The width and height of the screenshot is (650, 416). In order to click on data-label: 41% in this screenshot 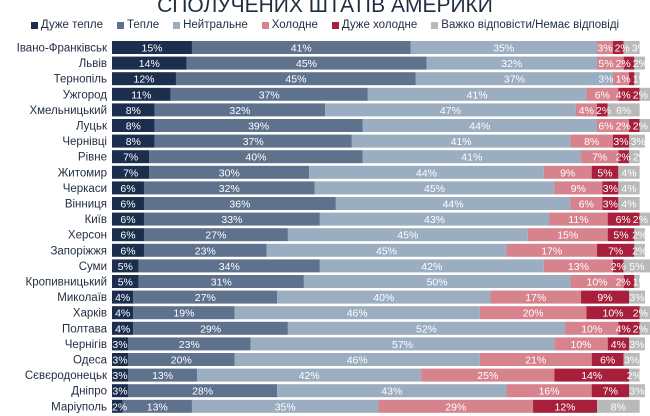, I will do `click(301, 49)`.